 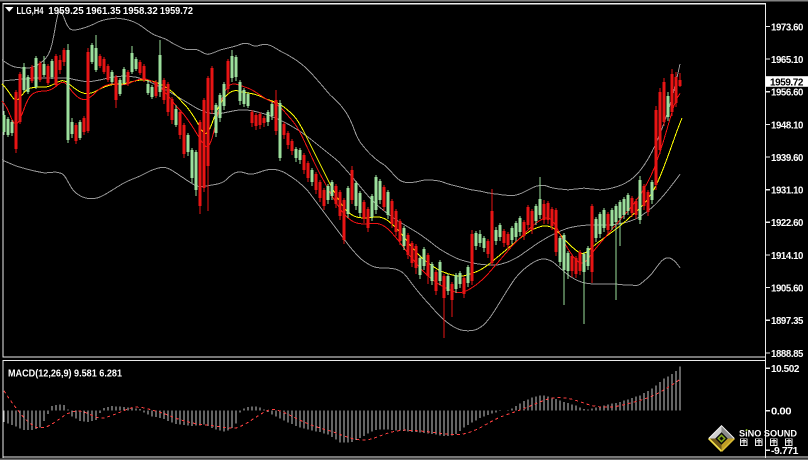 What do you see at coordinates (787, 125) in the screenshot?
I see `svg-text: 1948.10` at bounding box center [787, 125].